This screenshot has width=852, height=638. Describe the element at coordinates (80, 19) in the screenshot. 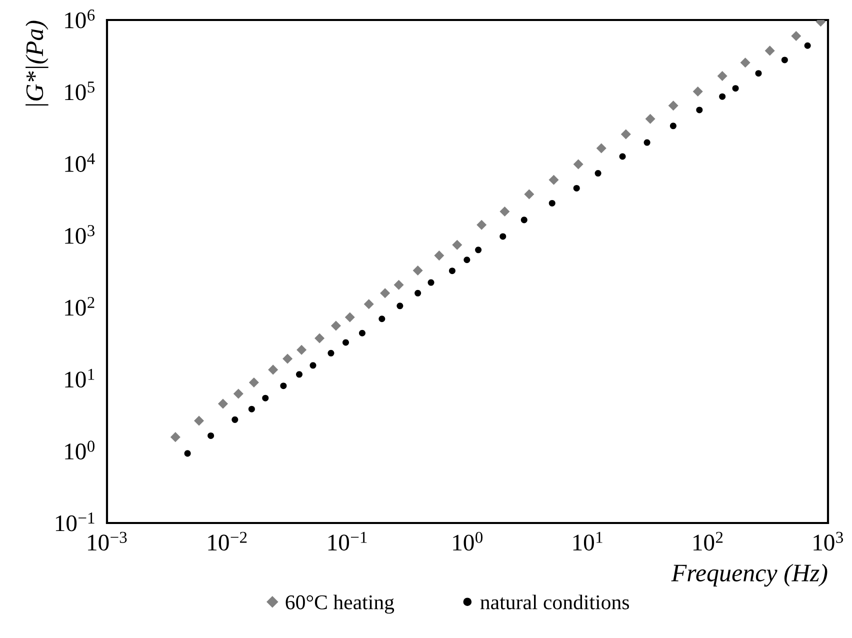

I see `y-tick-label: 10$^{6}$` at that location.